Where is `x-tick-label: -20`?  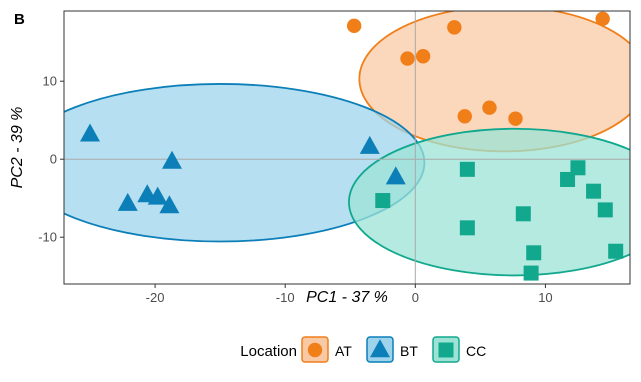
x-tick-label: -20 is located at coordinates (155, 297).